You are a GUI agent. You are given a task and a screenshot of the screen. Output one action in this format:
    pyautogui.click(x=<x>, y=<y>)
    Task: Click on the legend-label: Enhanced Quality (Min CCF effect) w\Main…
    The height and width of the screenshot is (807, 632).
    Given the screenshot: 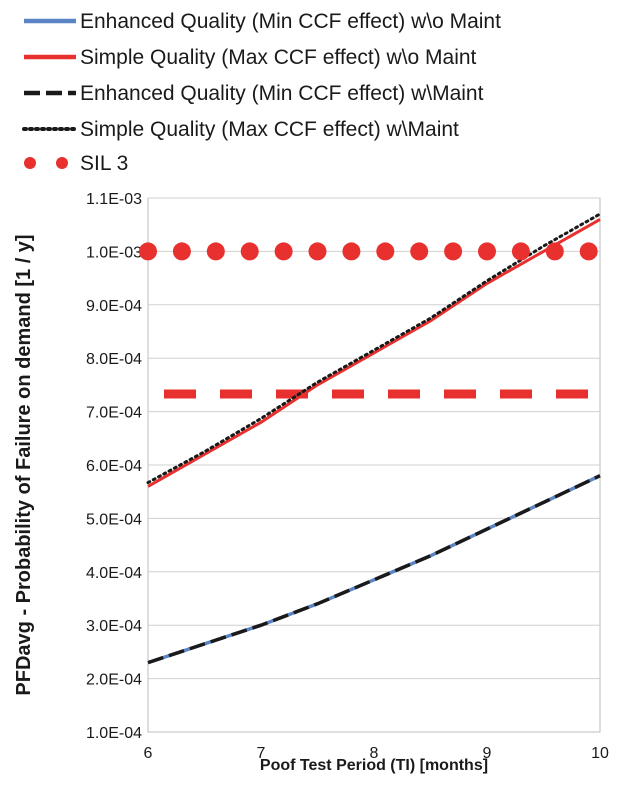 What is the action you would take?
    pyautogui.click(x=282, y=93)
    